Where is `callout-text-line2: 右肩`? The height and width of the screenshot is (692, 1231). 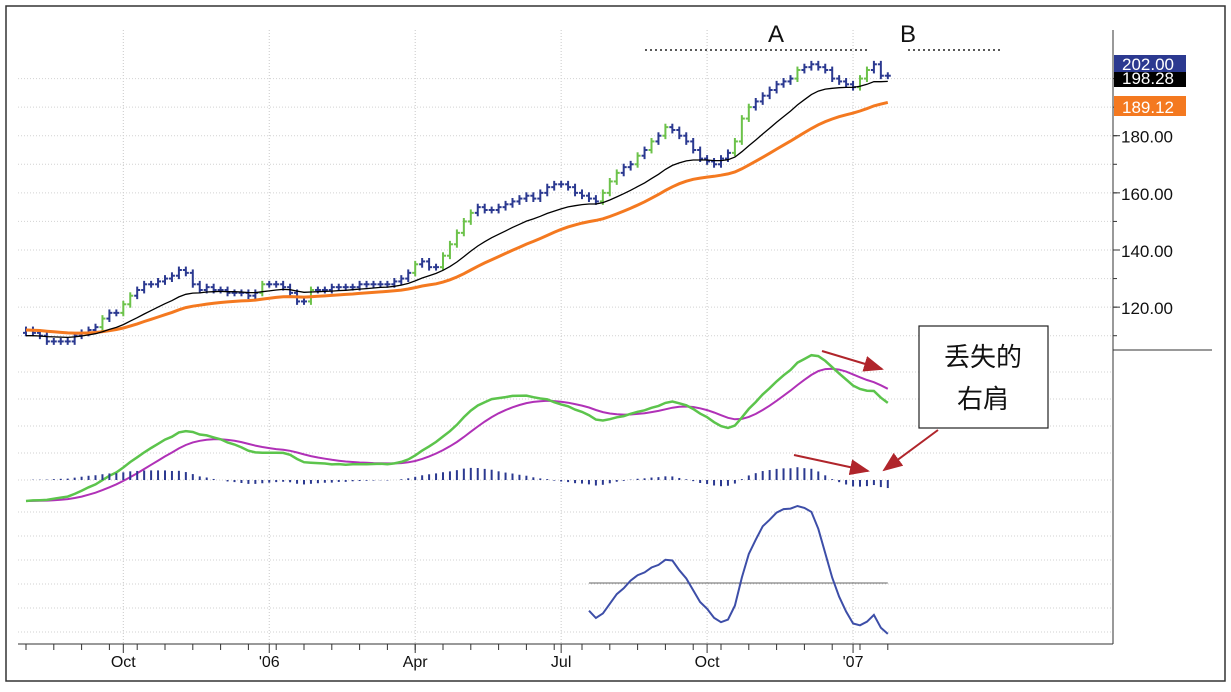 callout-text-line2: 右肩 is located at coordinates (983, 400).